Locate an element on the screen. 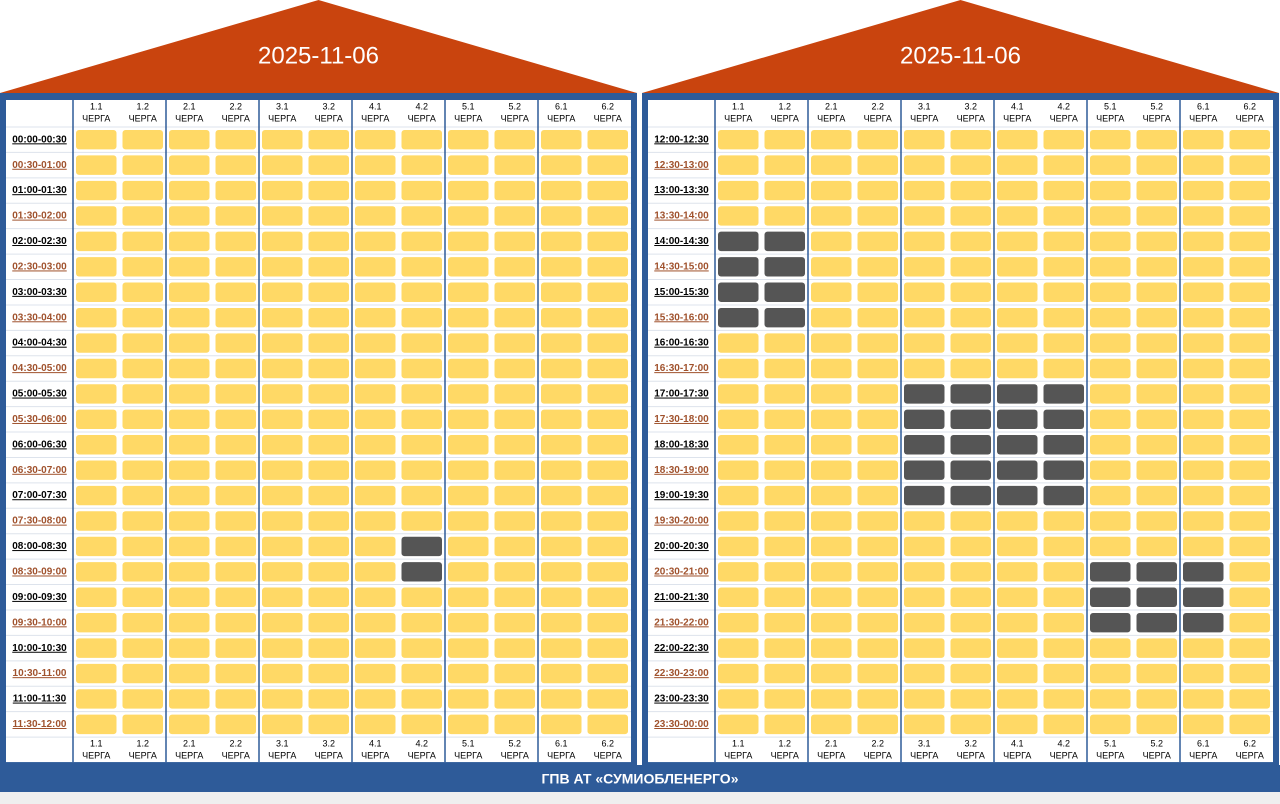 The width and height of the screenshot is (1280, 804). time-label: 05:00-05:30 is located at coordinates (39, 394).